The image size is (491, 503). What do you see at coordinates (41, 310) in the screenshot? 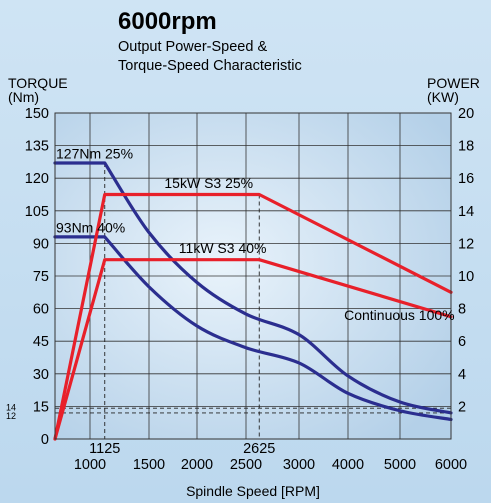
I see `y-left-tick-label: 60` at bounding box center [41, 310].